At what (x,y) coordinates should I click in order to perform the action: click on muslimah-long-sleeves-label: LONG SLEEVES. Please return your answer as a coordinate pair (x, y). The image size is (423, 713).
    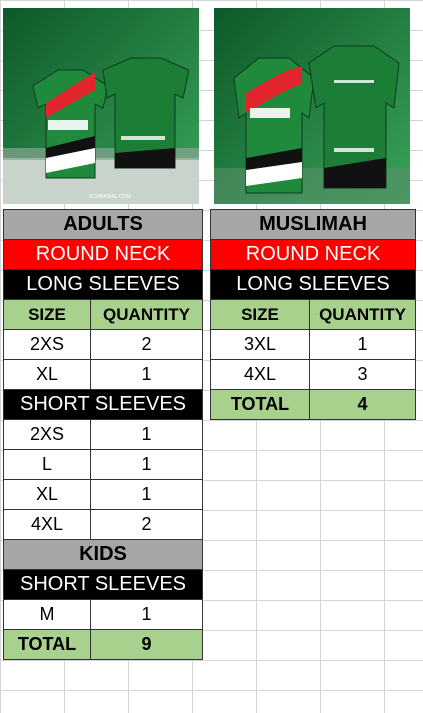
    Looking at the image, I should click on (313, 284).